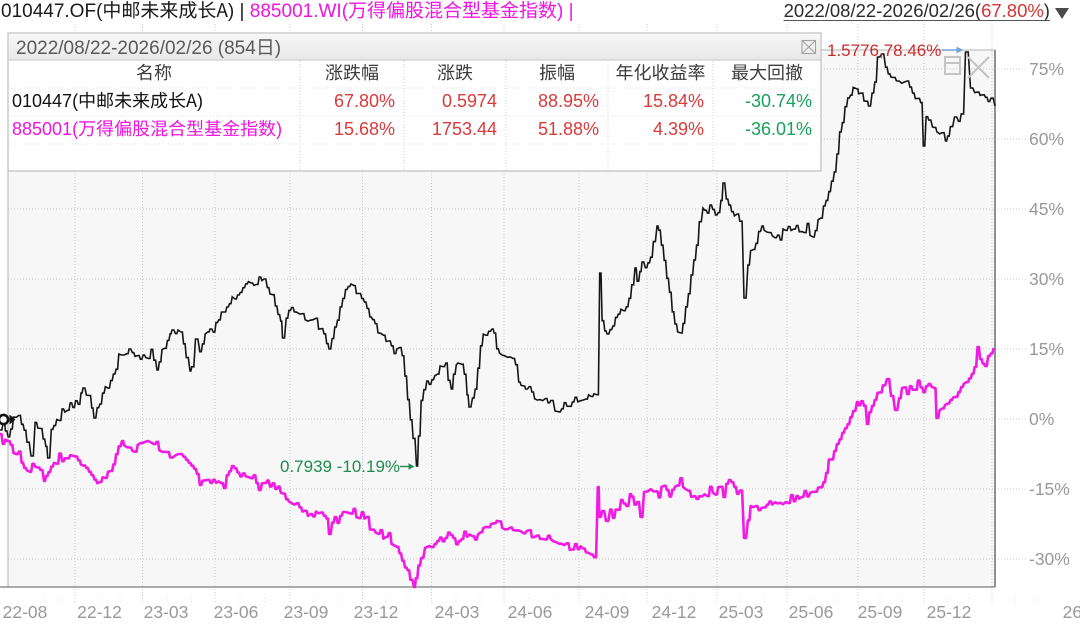 The width and height of the screenshot is (1080, 627). What do you see at coordinates (469, 101) in the screenshot?
I see `svg-text: 0.5974` at bounding box center [469, 101].